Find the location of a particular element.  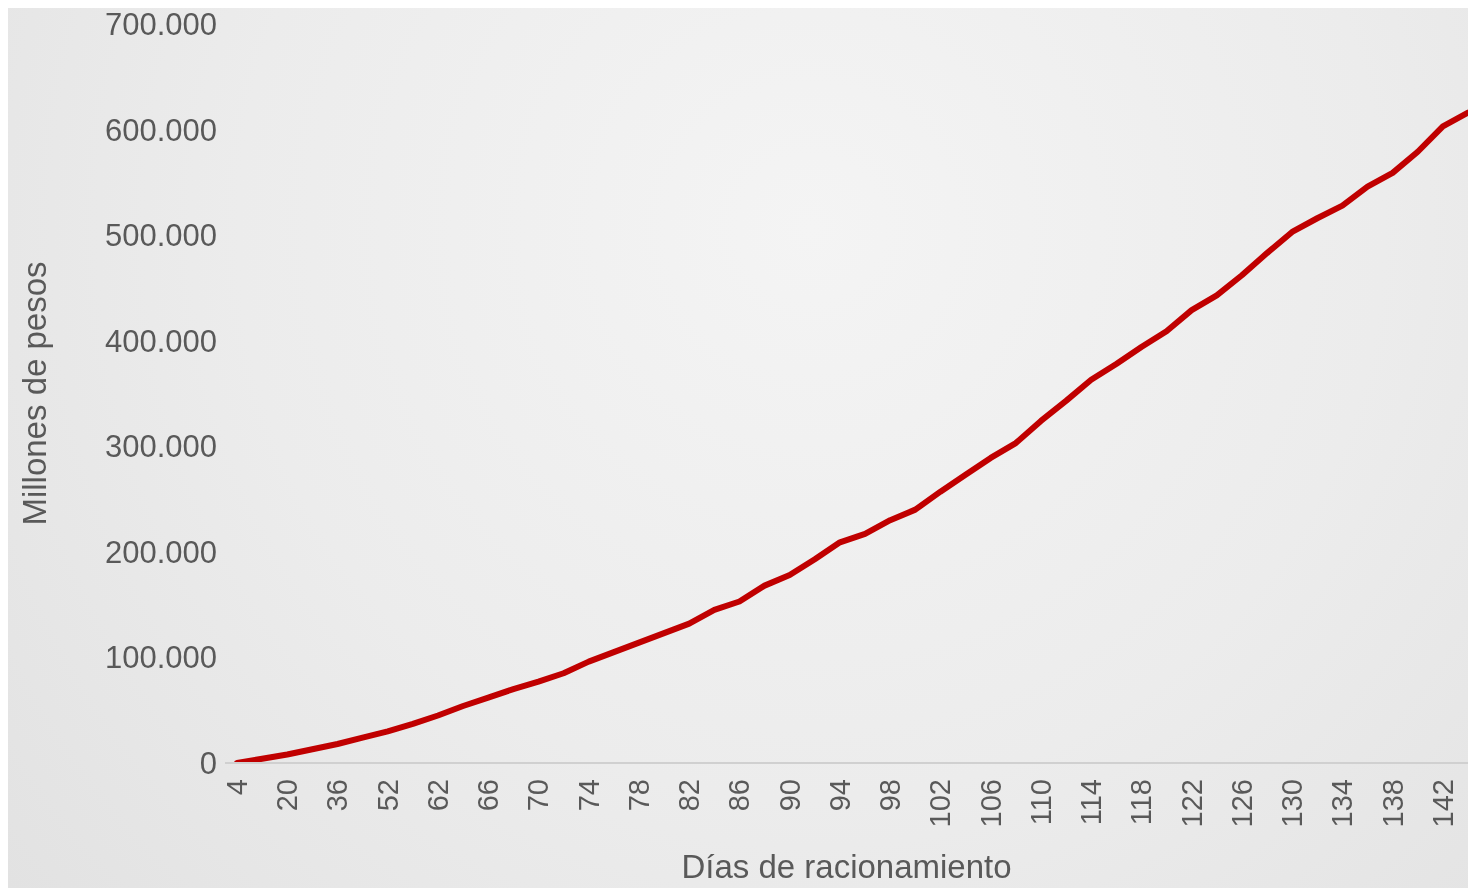

y-axis-title: Millones de pesos is located at coordinates (34, 393).